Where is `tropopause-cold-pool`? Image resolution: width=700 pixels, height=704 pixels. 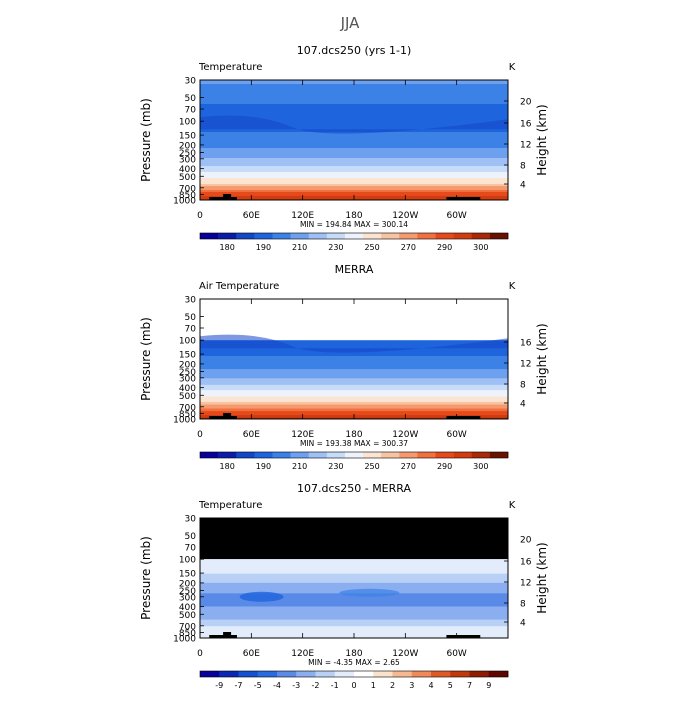
tropopause-cold-pool is located at coordinates (354, 124).